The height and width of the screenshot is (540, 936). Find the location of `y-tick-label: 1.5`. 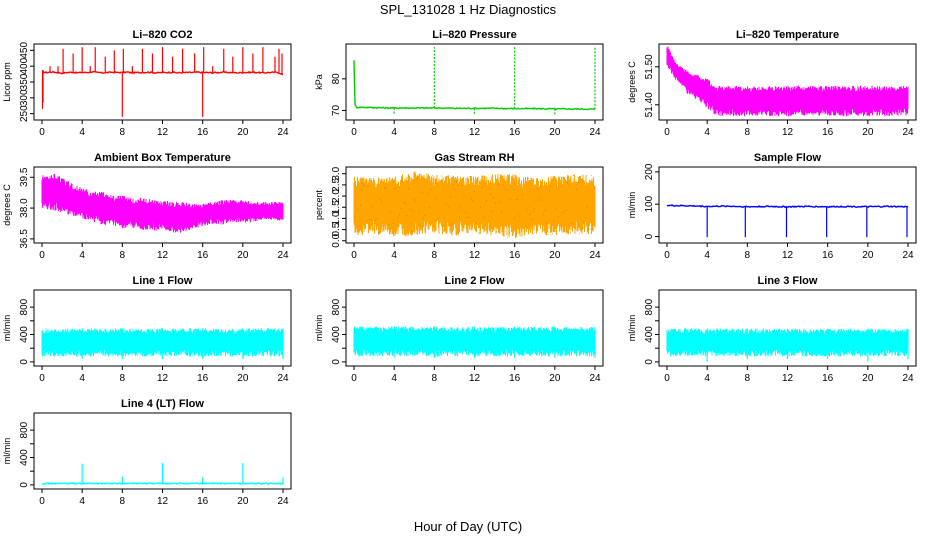

y-tick-label: 1.5 is located at coordinates (336, 207).